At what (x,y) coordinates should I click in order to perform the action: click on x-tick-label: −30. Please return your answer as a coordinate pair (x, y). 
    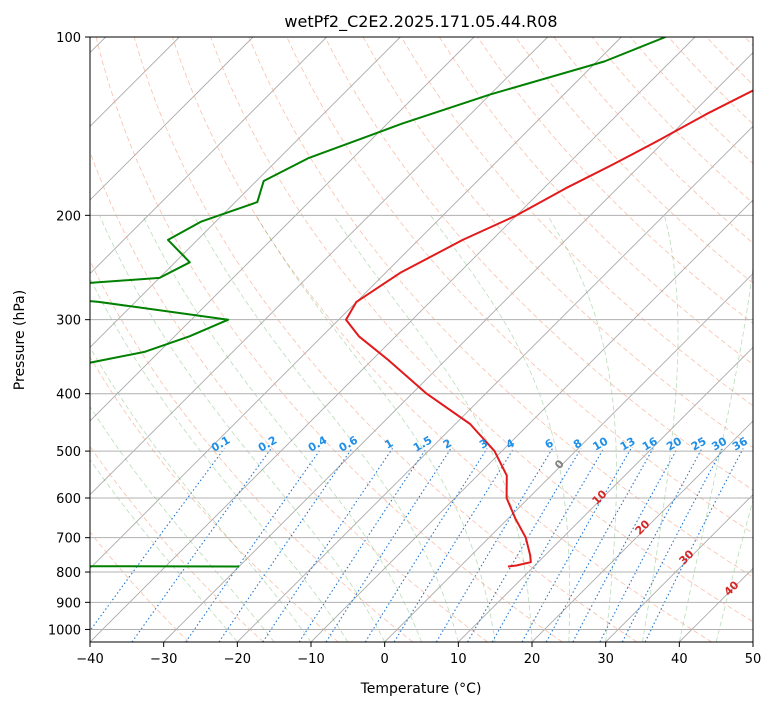
    Looking at the image, I should click on (163, 659).